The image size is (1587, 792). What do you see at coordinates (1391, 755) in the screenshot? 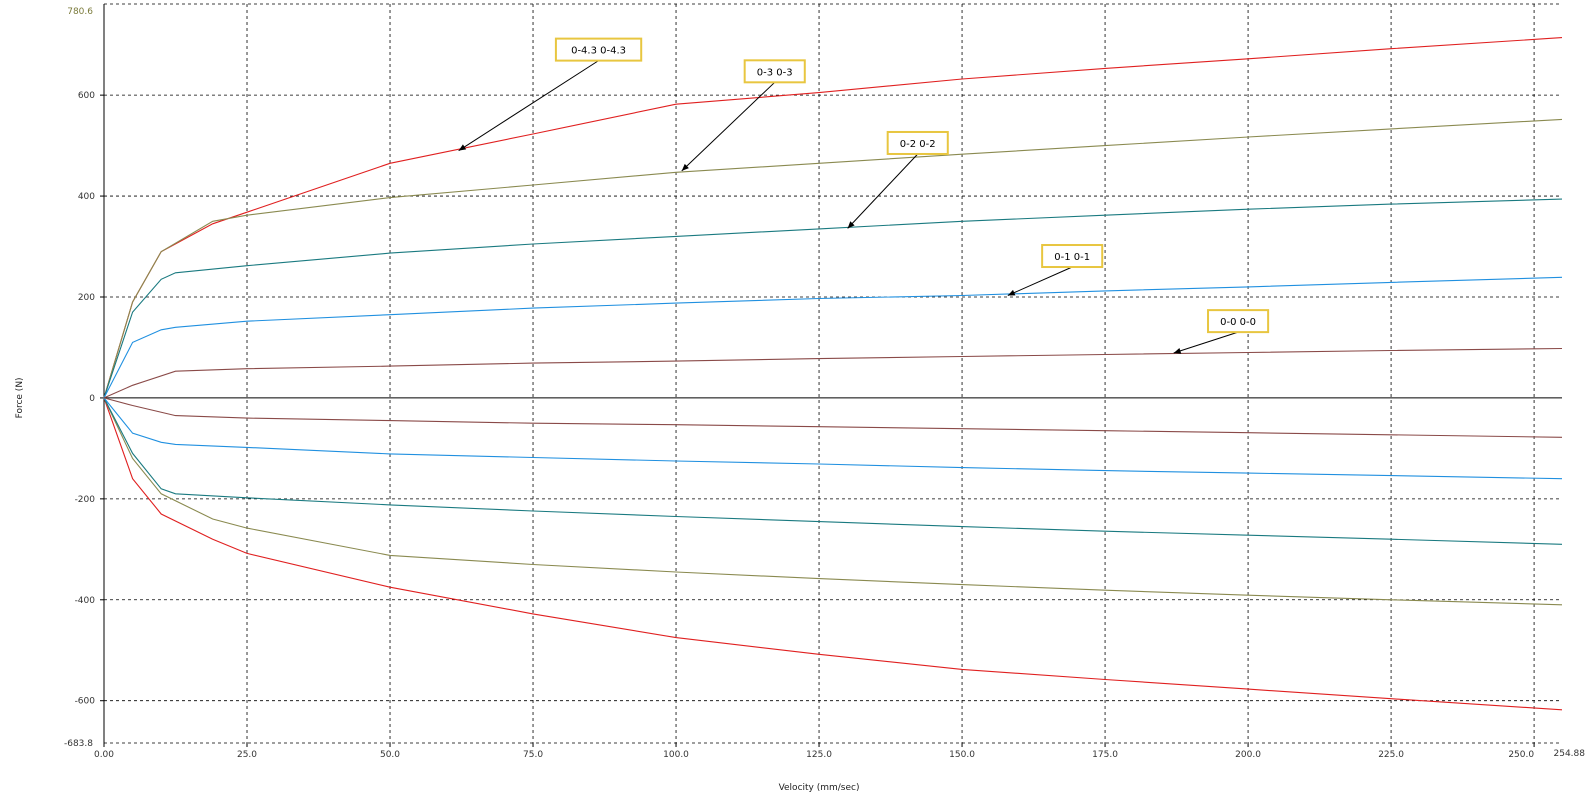
I see `x-tick-label: 225.0` at bounding box center [1391, 755].